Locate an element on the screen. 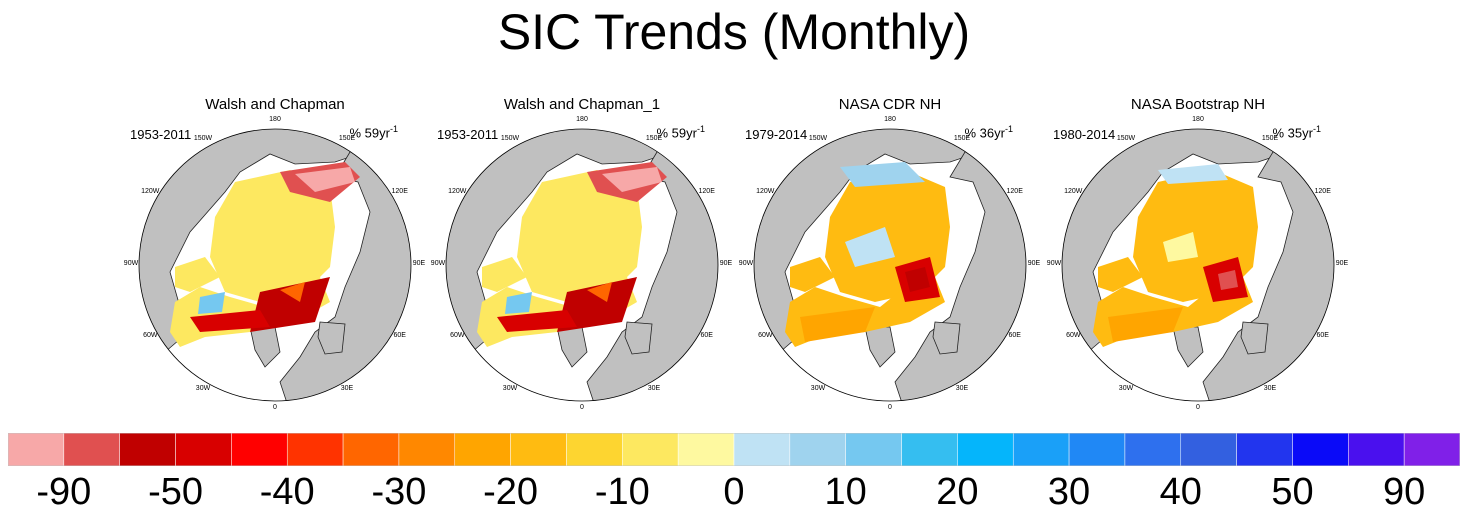  figure-title: SIC Trends (Monthly) is located at coordinates (734, 32).